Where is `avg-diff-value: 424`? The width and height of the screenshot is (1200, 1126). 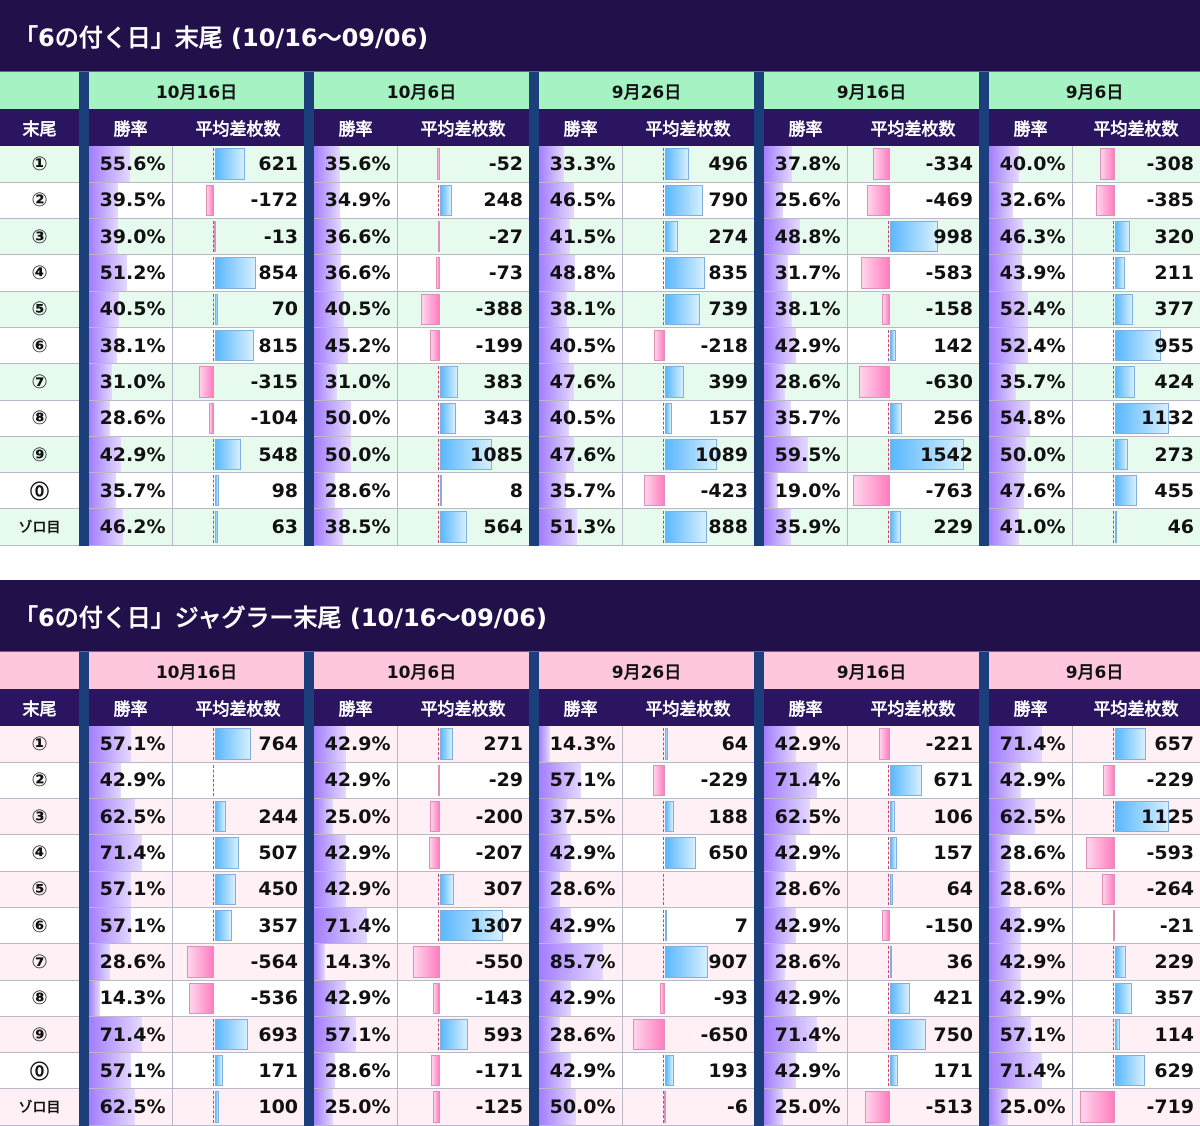 avg-diff-value: 424 is located at coordinates (1174, 381).